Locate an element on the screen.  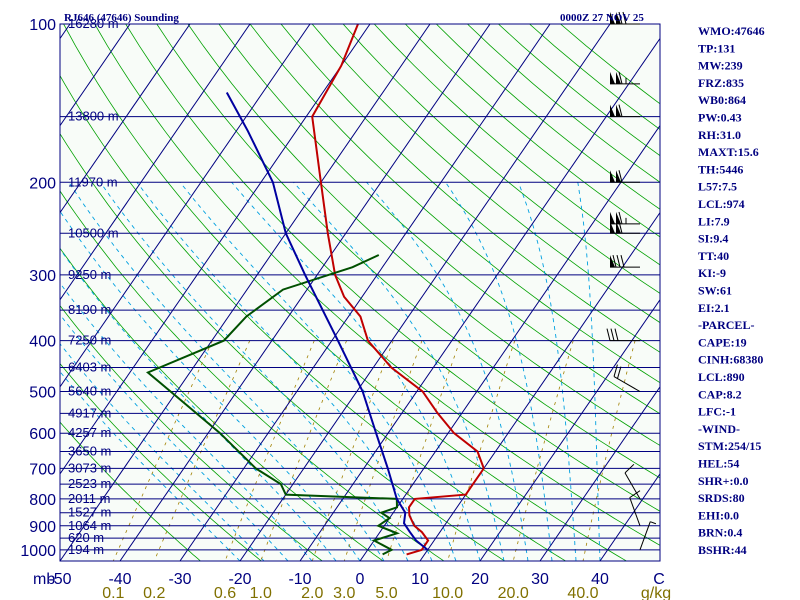
mixing-ratio-tick-label: 1.0 is located at coordinates (261, 592).